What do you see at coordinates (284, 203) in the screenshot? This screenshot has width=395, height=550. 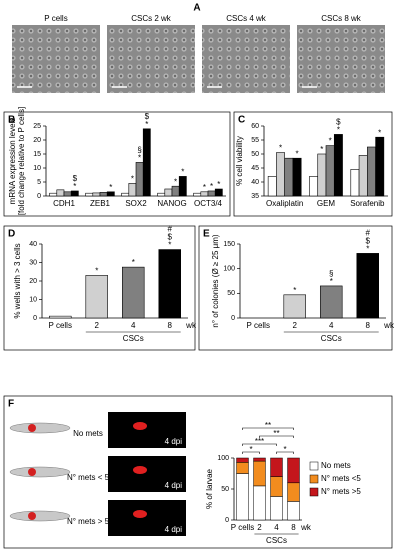 I see `x-tick-label: Oxaliplatin` at bounding box center [284, 203].